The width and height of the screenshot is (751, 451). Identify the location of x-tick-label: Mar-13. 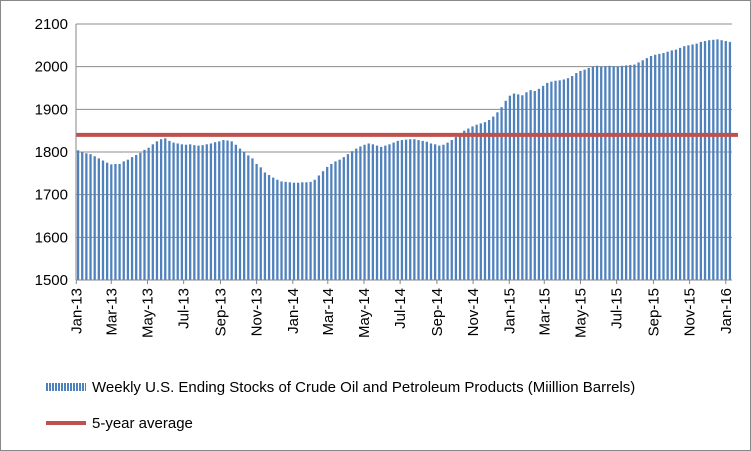
(111, 312).